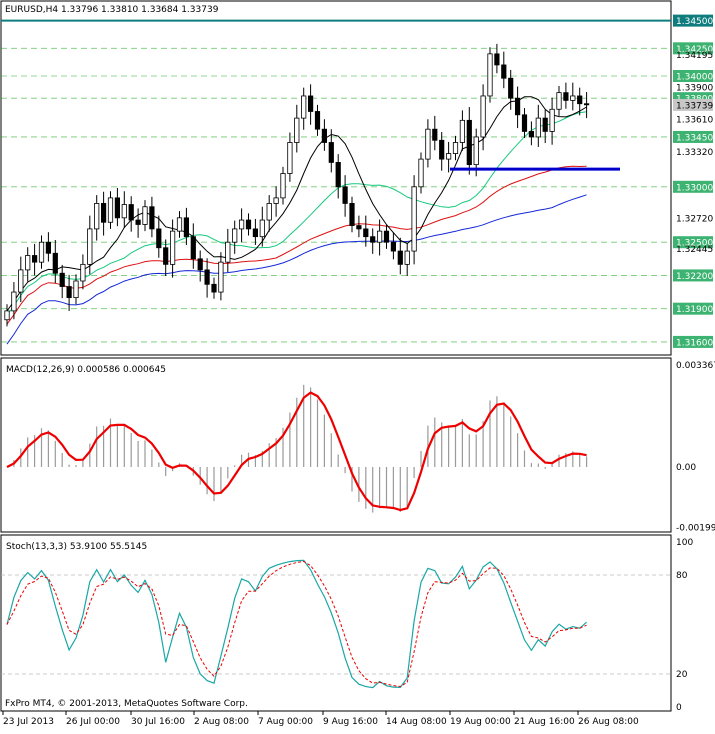 The width and height of the screenshot is (715, 734). I want to click on macd-title: MACD(12,26,9) 0.000586 0.000645, so click(86, 370).